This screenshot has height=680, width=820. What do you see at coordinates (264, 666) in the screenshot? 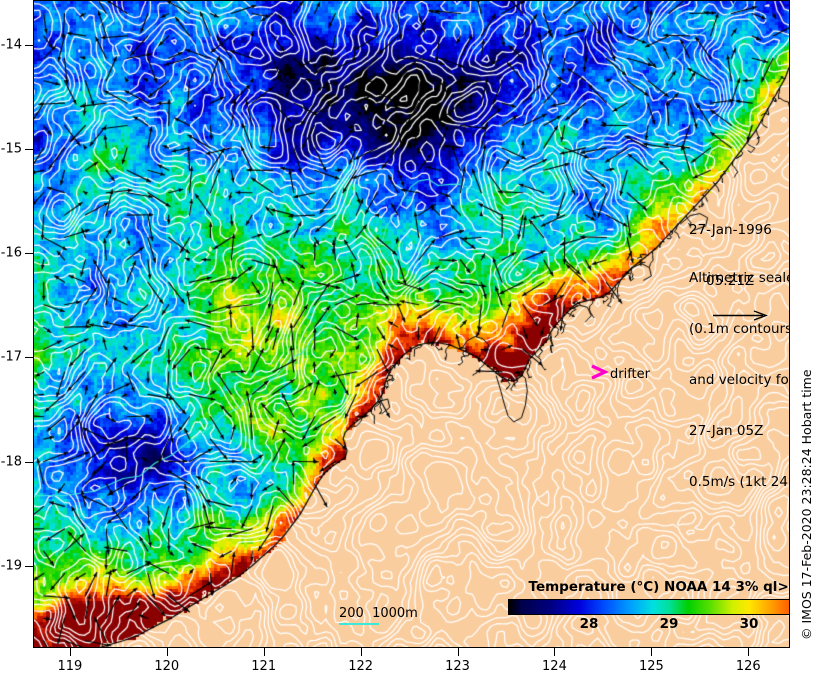
I see `x-axis-label: 121` at bounding box center [264, 666].